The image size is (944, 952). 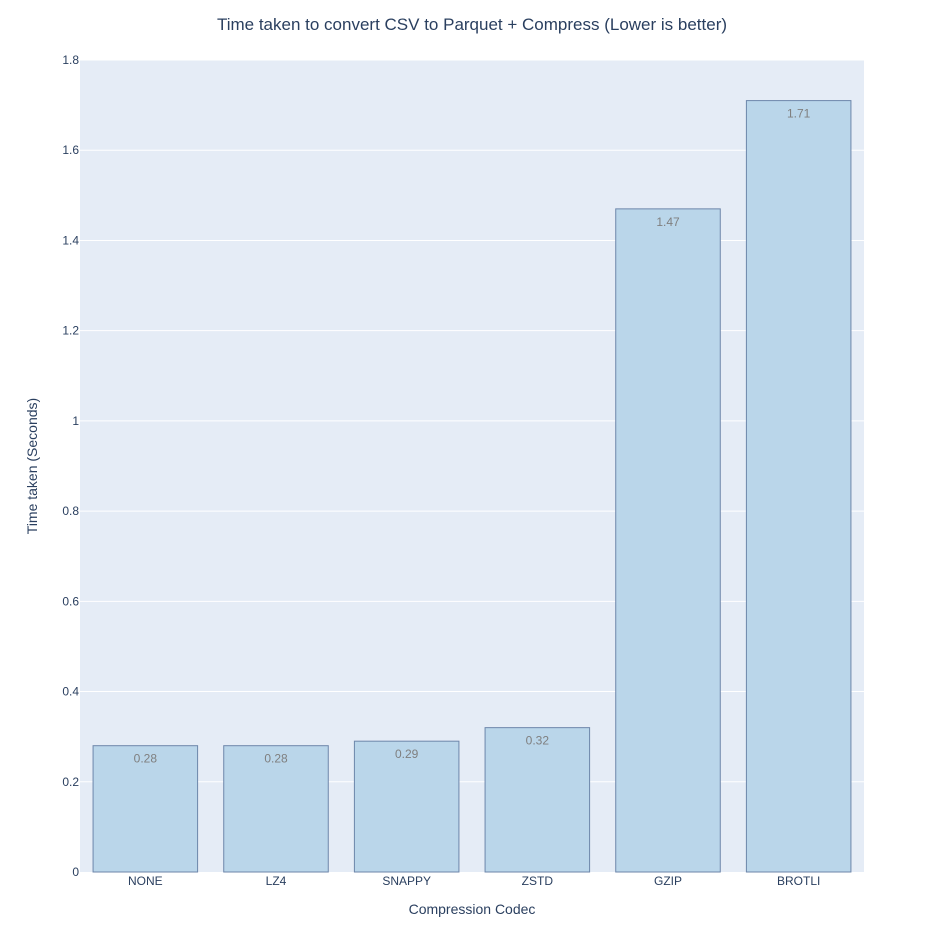 I want to click on y-tick-label: 0, so click(x=75, y=872).